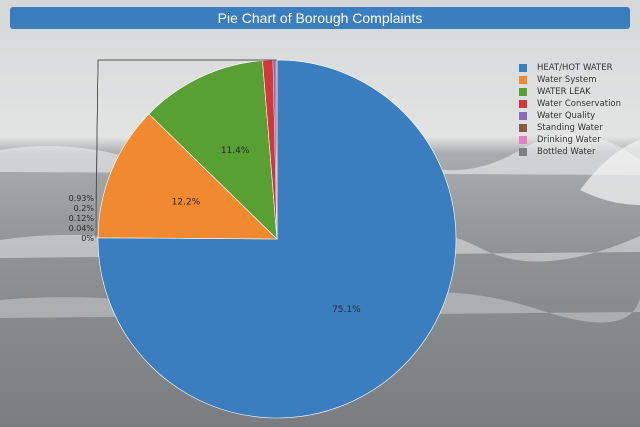  I want to click on slice-label-bottled-water: 0%, so click(87, 238).